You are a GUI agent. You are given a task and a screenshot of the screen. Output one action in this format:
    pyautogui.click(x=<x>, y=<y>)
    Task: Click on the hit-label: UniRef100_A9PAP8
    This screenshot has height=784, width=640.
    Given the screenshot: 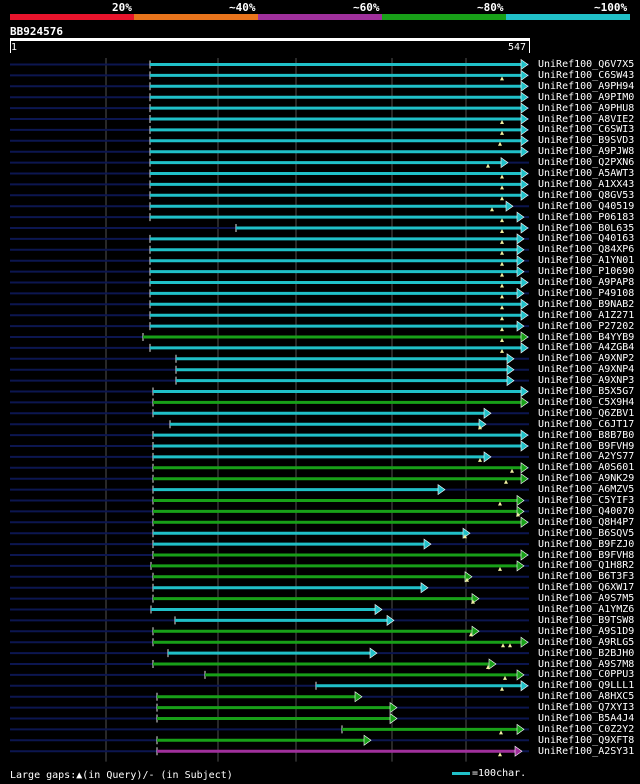 What is the action you would take?
    pyautogui.click(x=586, y=282)
    